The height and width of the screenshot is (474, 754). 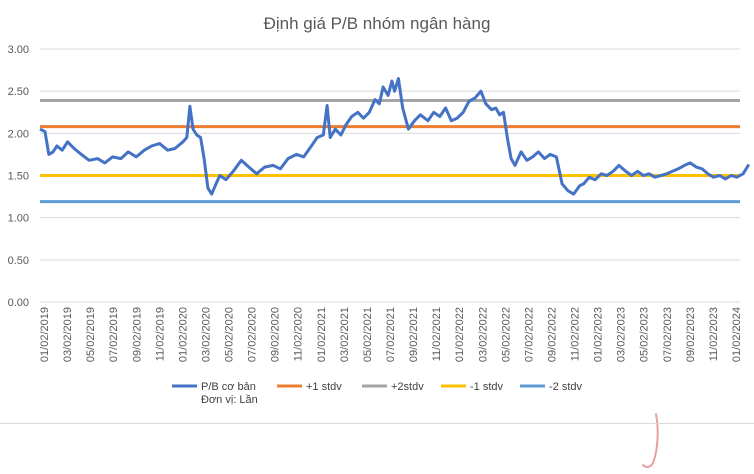 I want to click on x-tick-label: 07/02/2020, so click(x=253, y=334).